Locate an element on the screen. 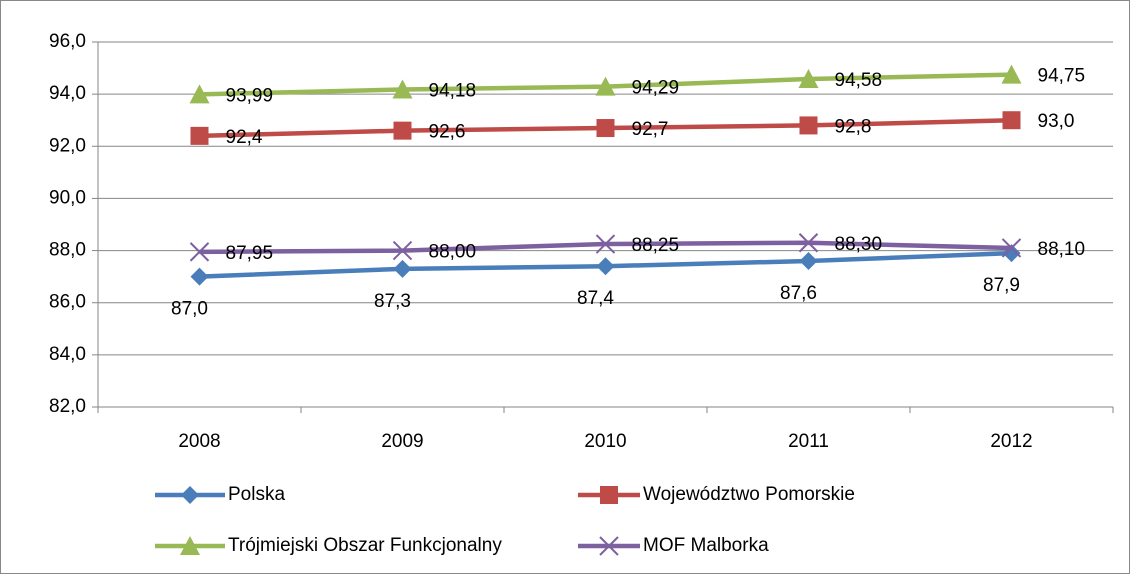 This screenshot has height=574, width=1130. y-tick-label: 92,0 is located at coordinates (67, 145).